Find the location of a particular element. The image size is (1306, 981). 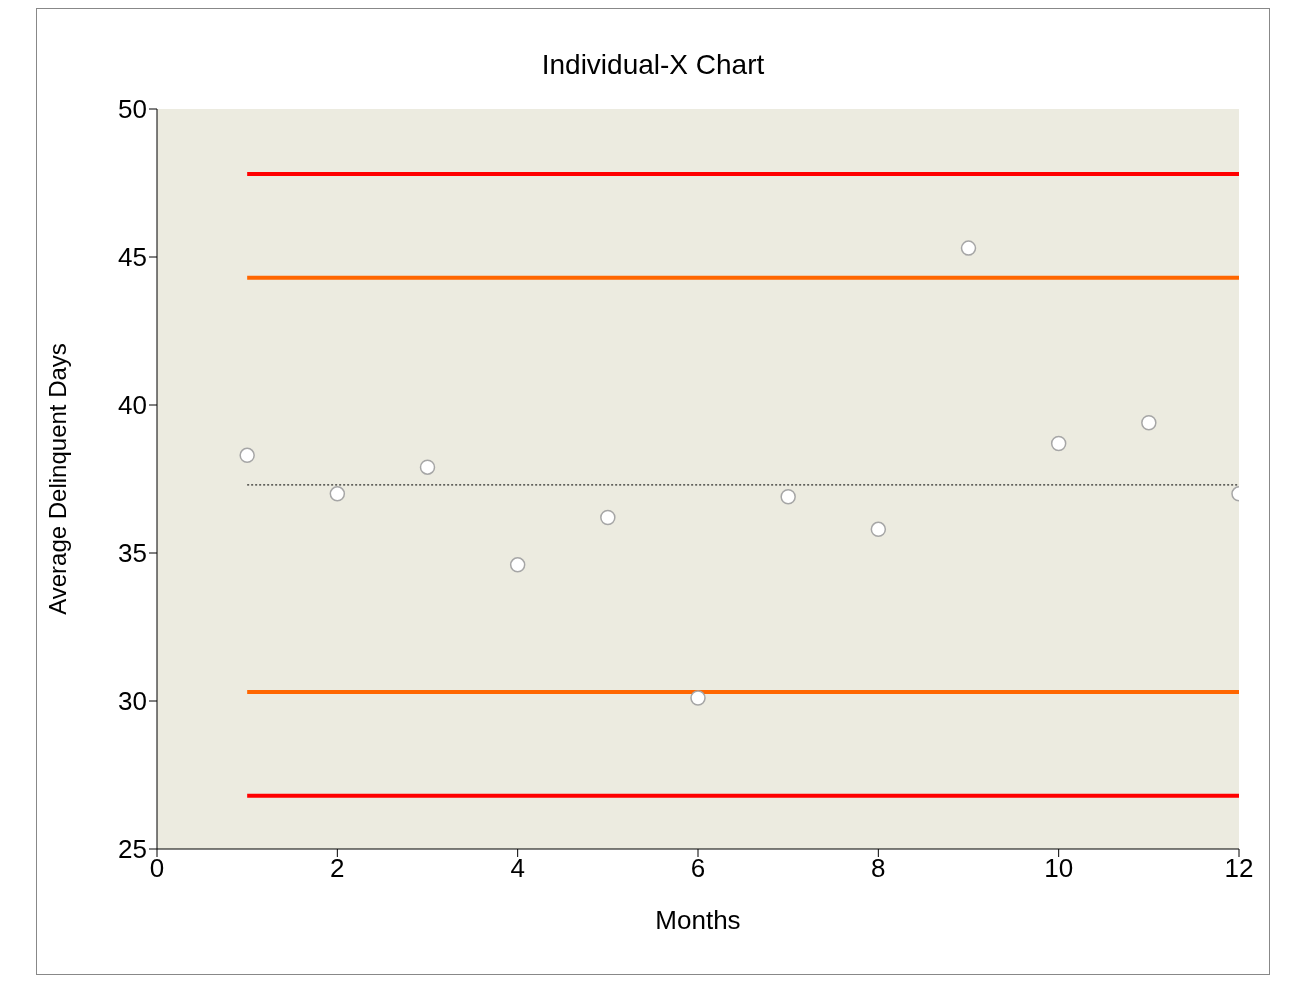

y-tick-label: 50 is located at coordinates (132, 109).